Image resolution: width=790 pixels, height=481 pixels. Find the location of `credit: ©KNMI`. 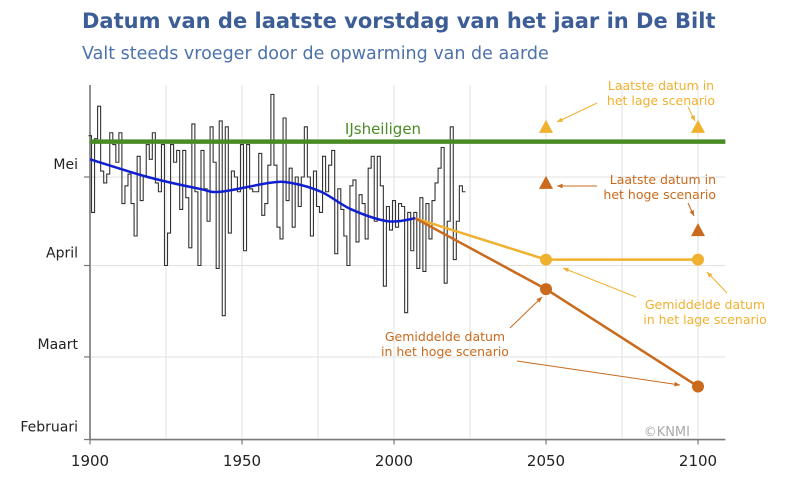

credit: ©KNMI is located at coordinates (667, 432).